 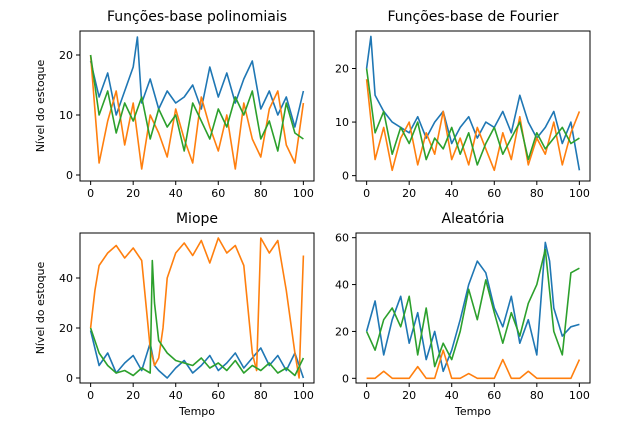 I want to click on panel-title: Aleatória, so click(x=473, y=219).